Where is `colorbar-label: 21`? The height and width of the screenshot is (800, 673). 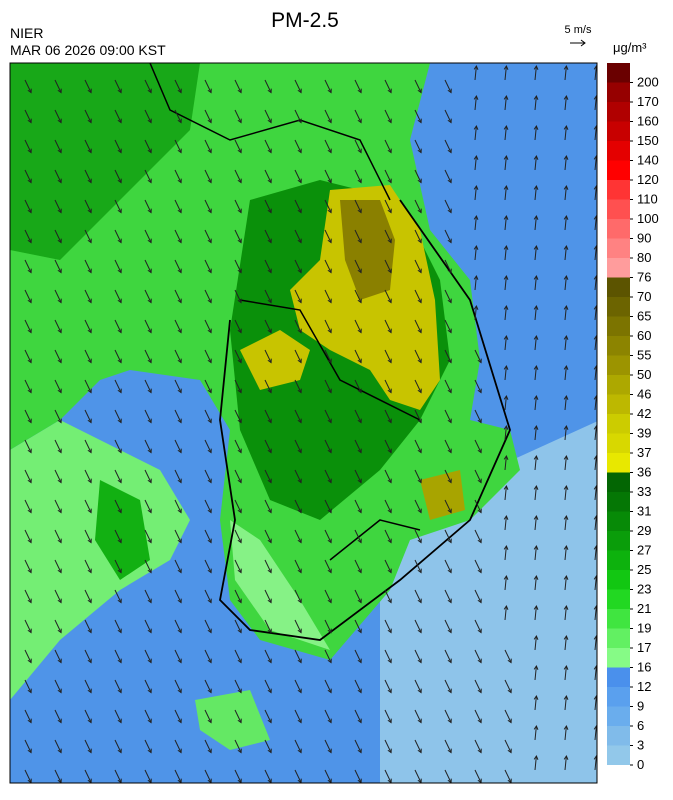 colorbar-label: 21 is located at coordinates (644, 608).